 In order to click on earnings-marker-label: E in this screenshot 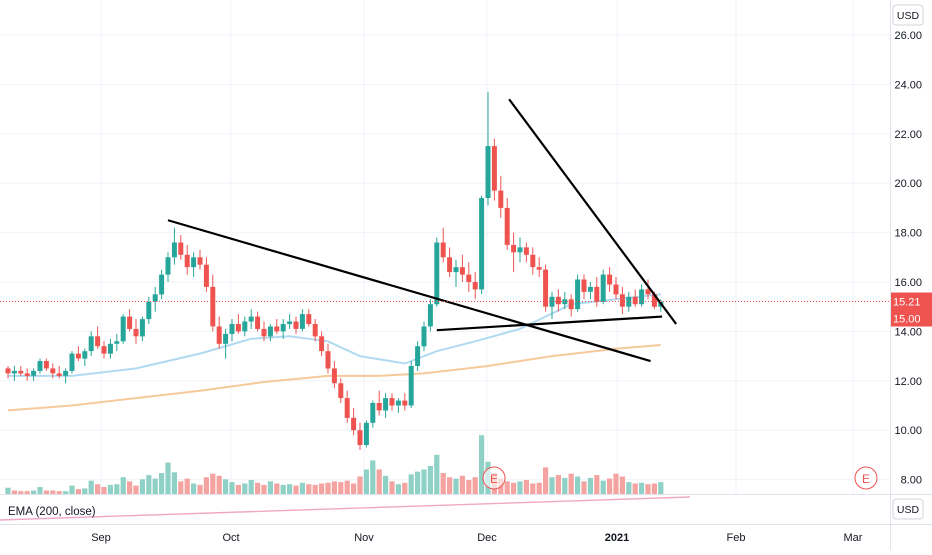, I will do `click(494, 479)`.